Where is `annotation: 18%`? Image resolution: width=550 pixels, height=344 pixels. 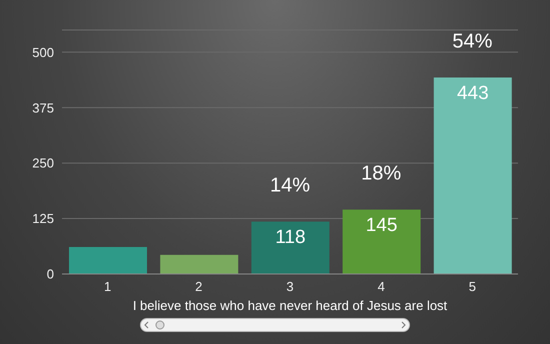 annotation: 18% is located at coordinates (381, 173).